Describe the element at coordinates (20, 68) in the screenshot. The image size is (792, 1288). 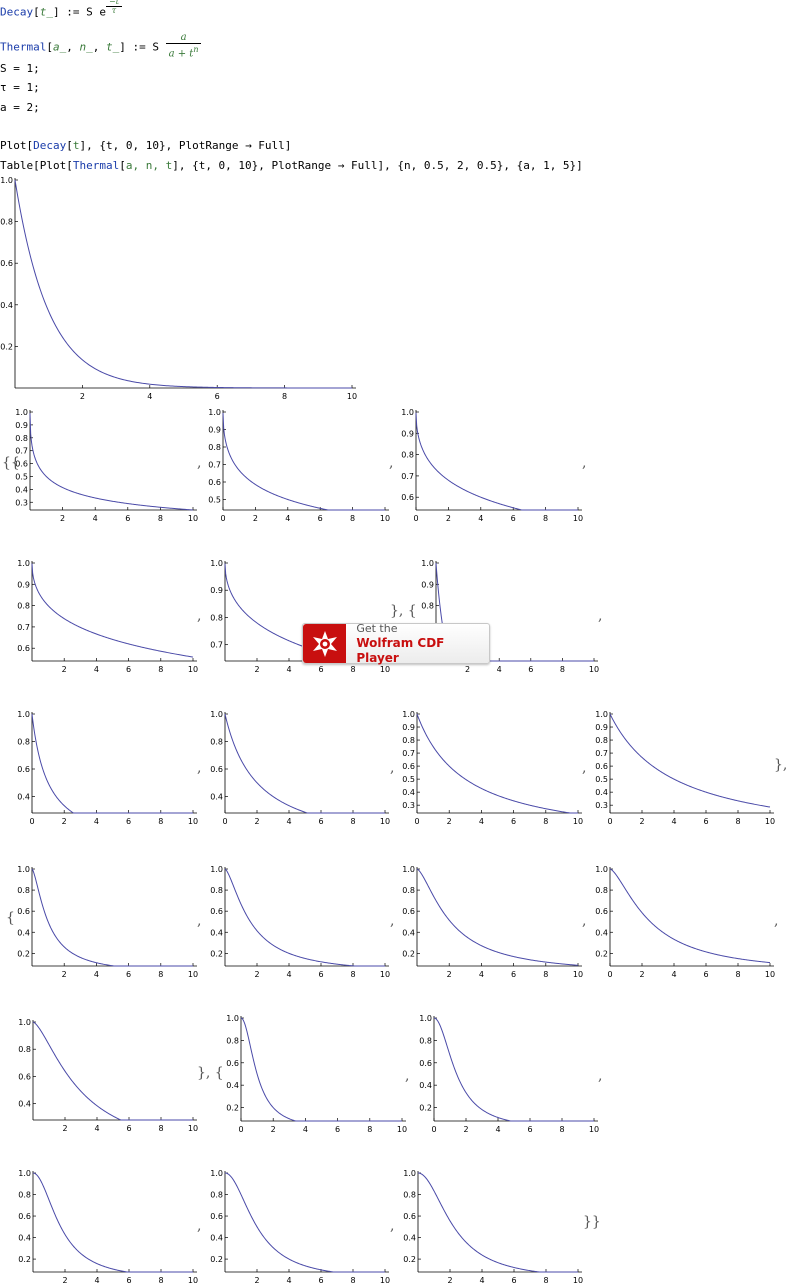
I see `code-line-s: S = 1;` at that location.